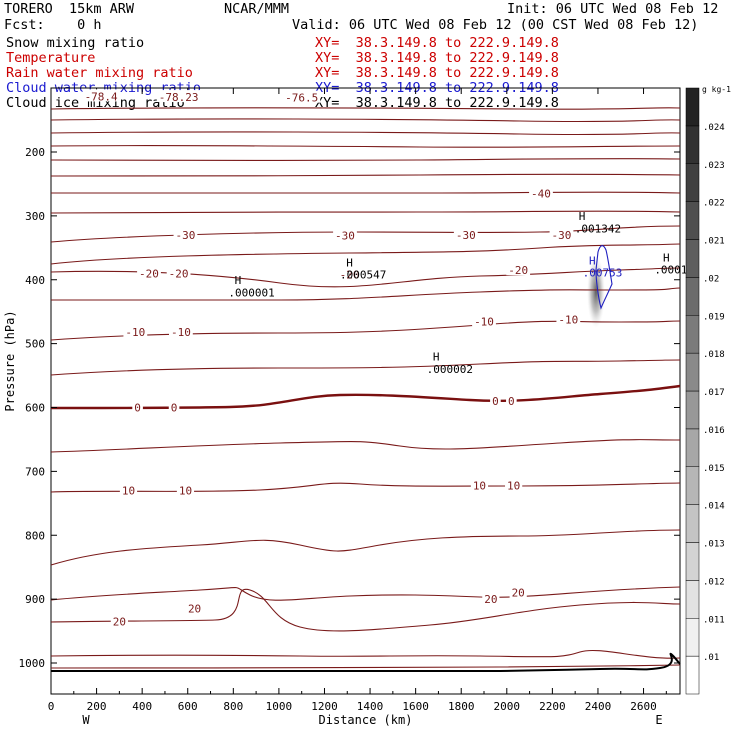  I want to click on temperature-label: -40, so click(541, 194).